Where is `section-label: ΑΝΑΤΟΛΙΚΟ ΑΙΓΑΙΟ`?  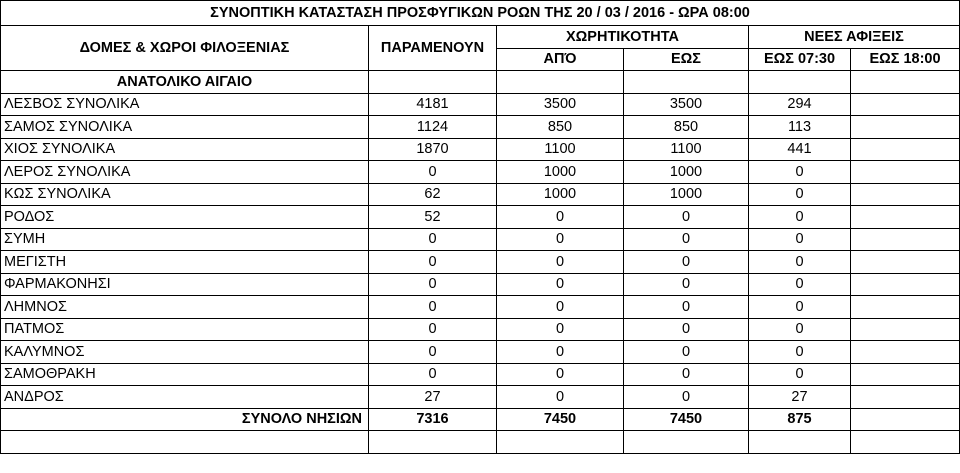
section-label: ΑΝΑΤΟΛΙΚΟ ΑΙΓΑΙΟ is located at coordinates (184, 82).